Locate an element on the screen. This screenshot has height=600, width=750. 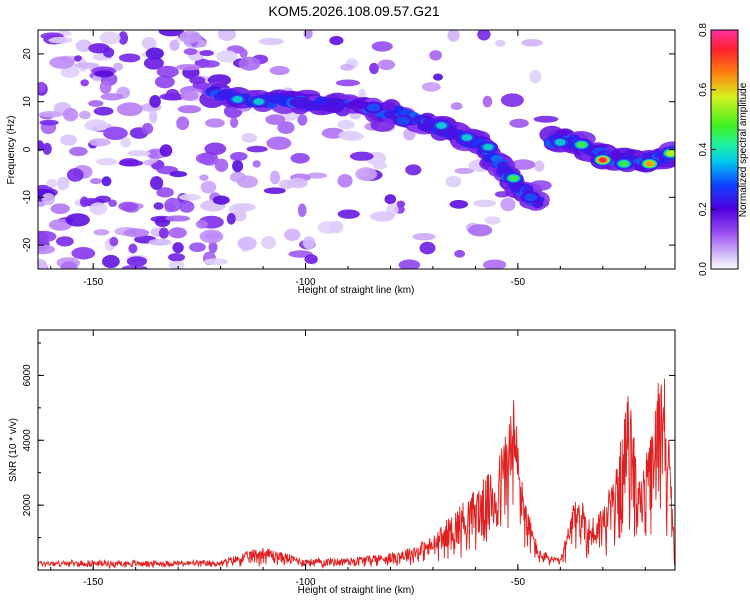
colorbar-tick-label: 0.6 is located at coordinates (703, 89).